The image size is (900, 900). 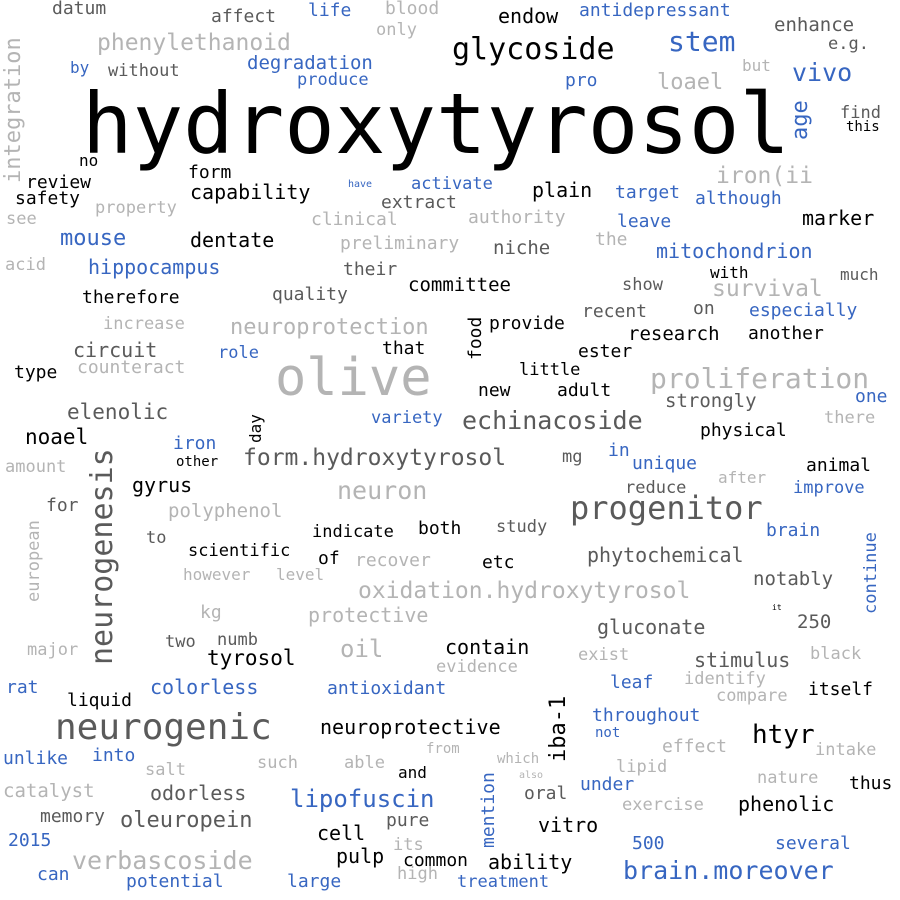 What do you see at coordinates (250, 192) in the screenshot?
I see `cloud-word: capability` at bounding box center [250, 192].